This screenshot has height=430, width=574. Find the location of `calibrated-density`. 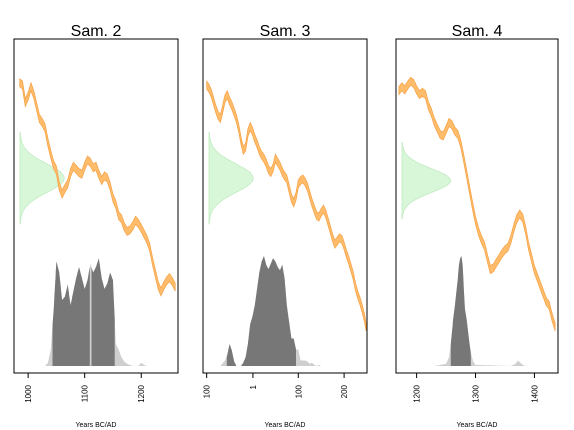

calibrated-density is located at coordinates (480, 311).